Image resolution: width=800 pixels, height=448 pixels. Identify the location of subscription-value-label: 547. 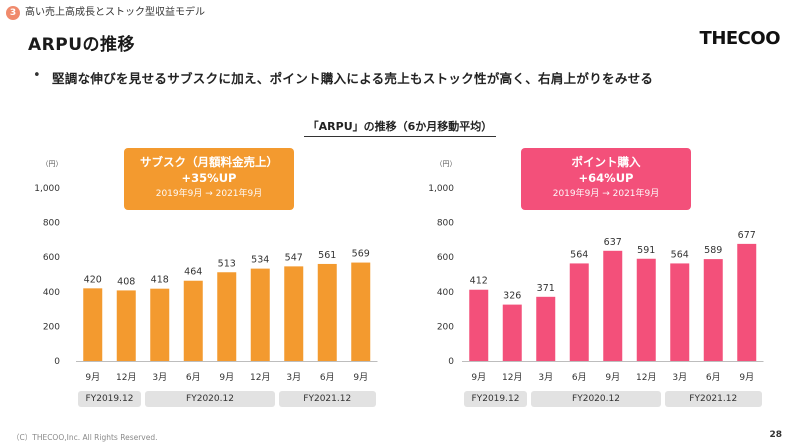
(294, 257).